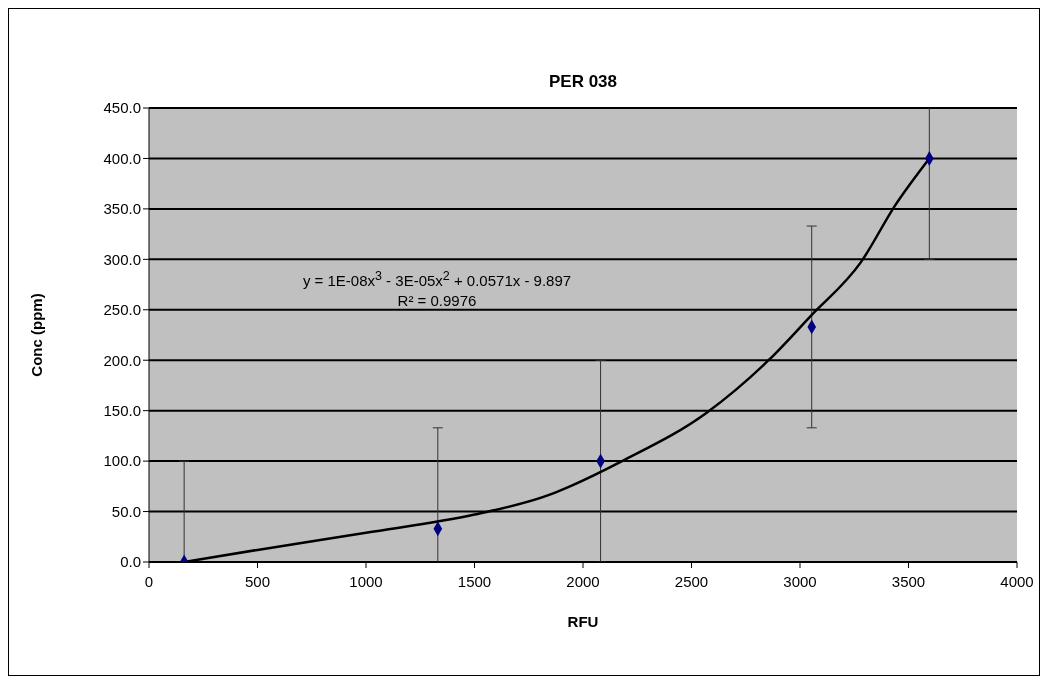  What do you see at coordinates (366, 581) in the screenshot?
I see `x-tick-label: 1000` at bounding box center [366, 581].